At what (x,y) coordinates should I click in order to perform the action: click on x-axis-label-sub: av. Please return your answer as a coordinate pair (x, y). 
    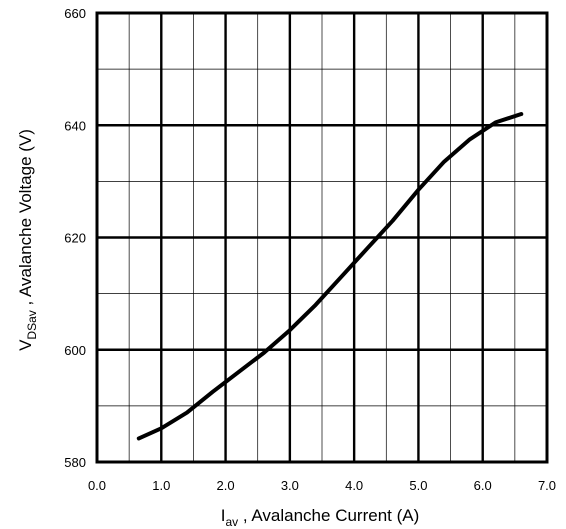
    Looking at the image, I should click on (231, 522).